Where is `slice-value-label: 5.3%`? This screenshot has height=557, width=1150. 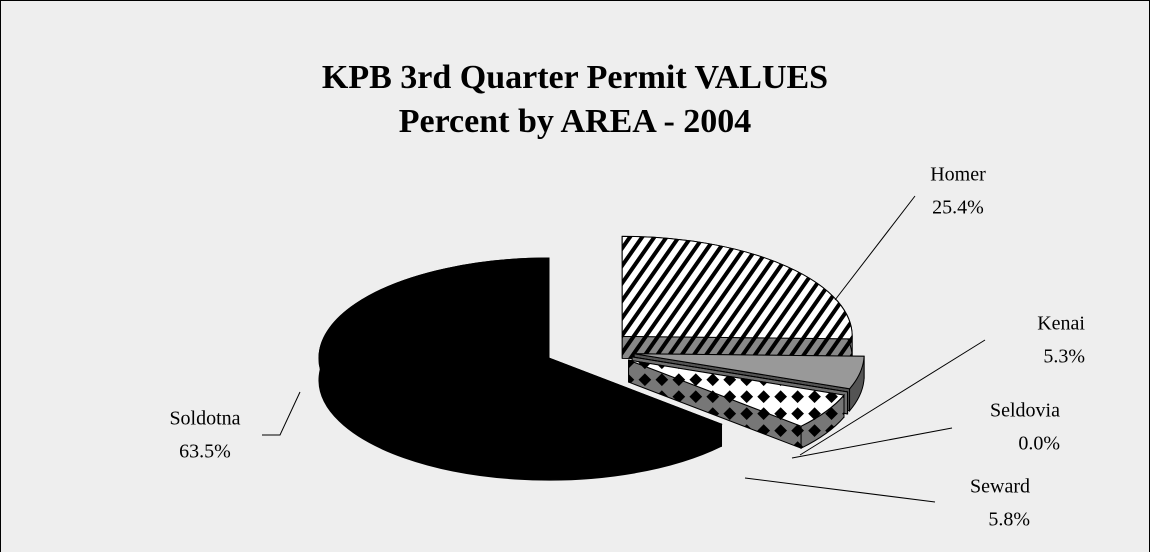 slice-value-label: 5.3% is located at coordinates (1064, 357).